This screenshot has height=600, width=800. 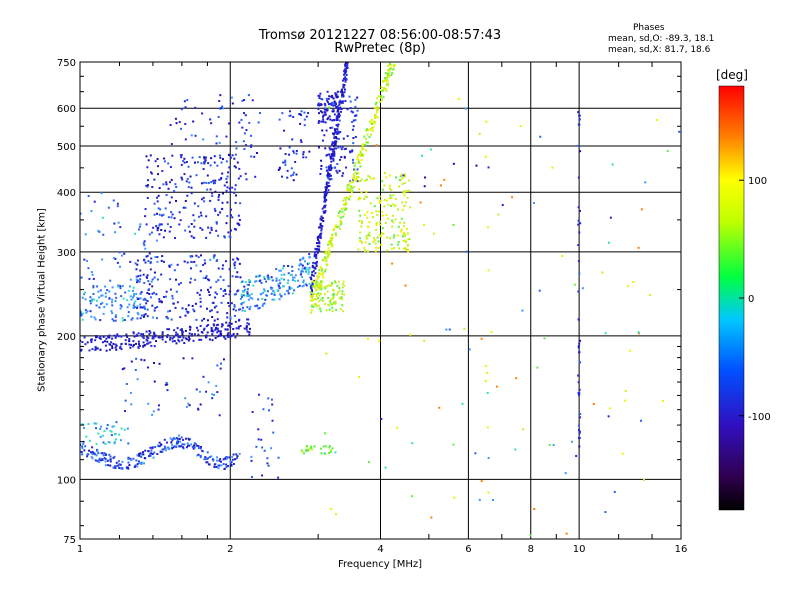 I want to click on x-tick-label: 6, so click(x=468, y=549).